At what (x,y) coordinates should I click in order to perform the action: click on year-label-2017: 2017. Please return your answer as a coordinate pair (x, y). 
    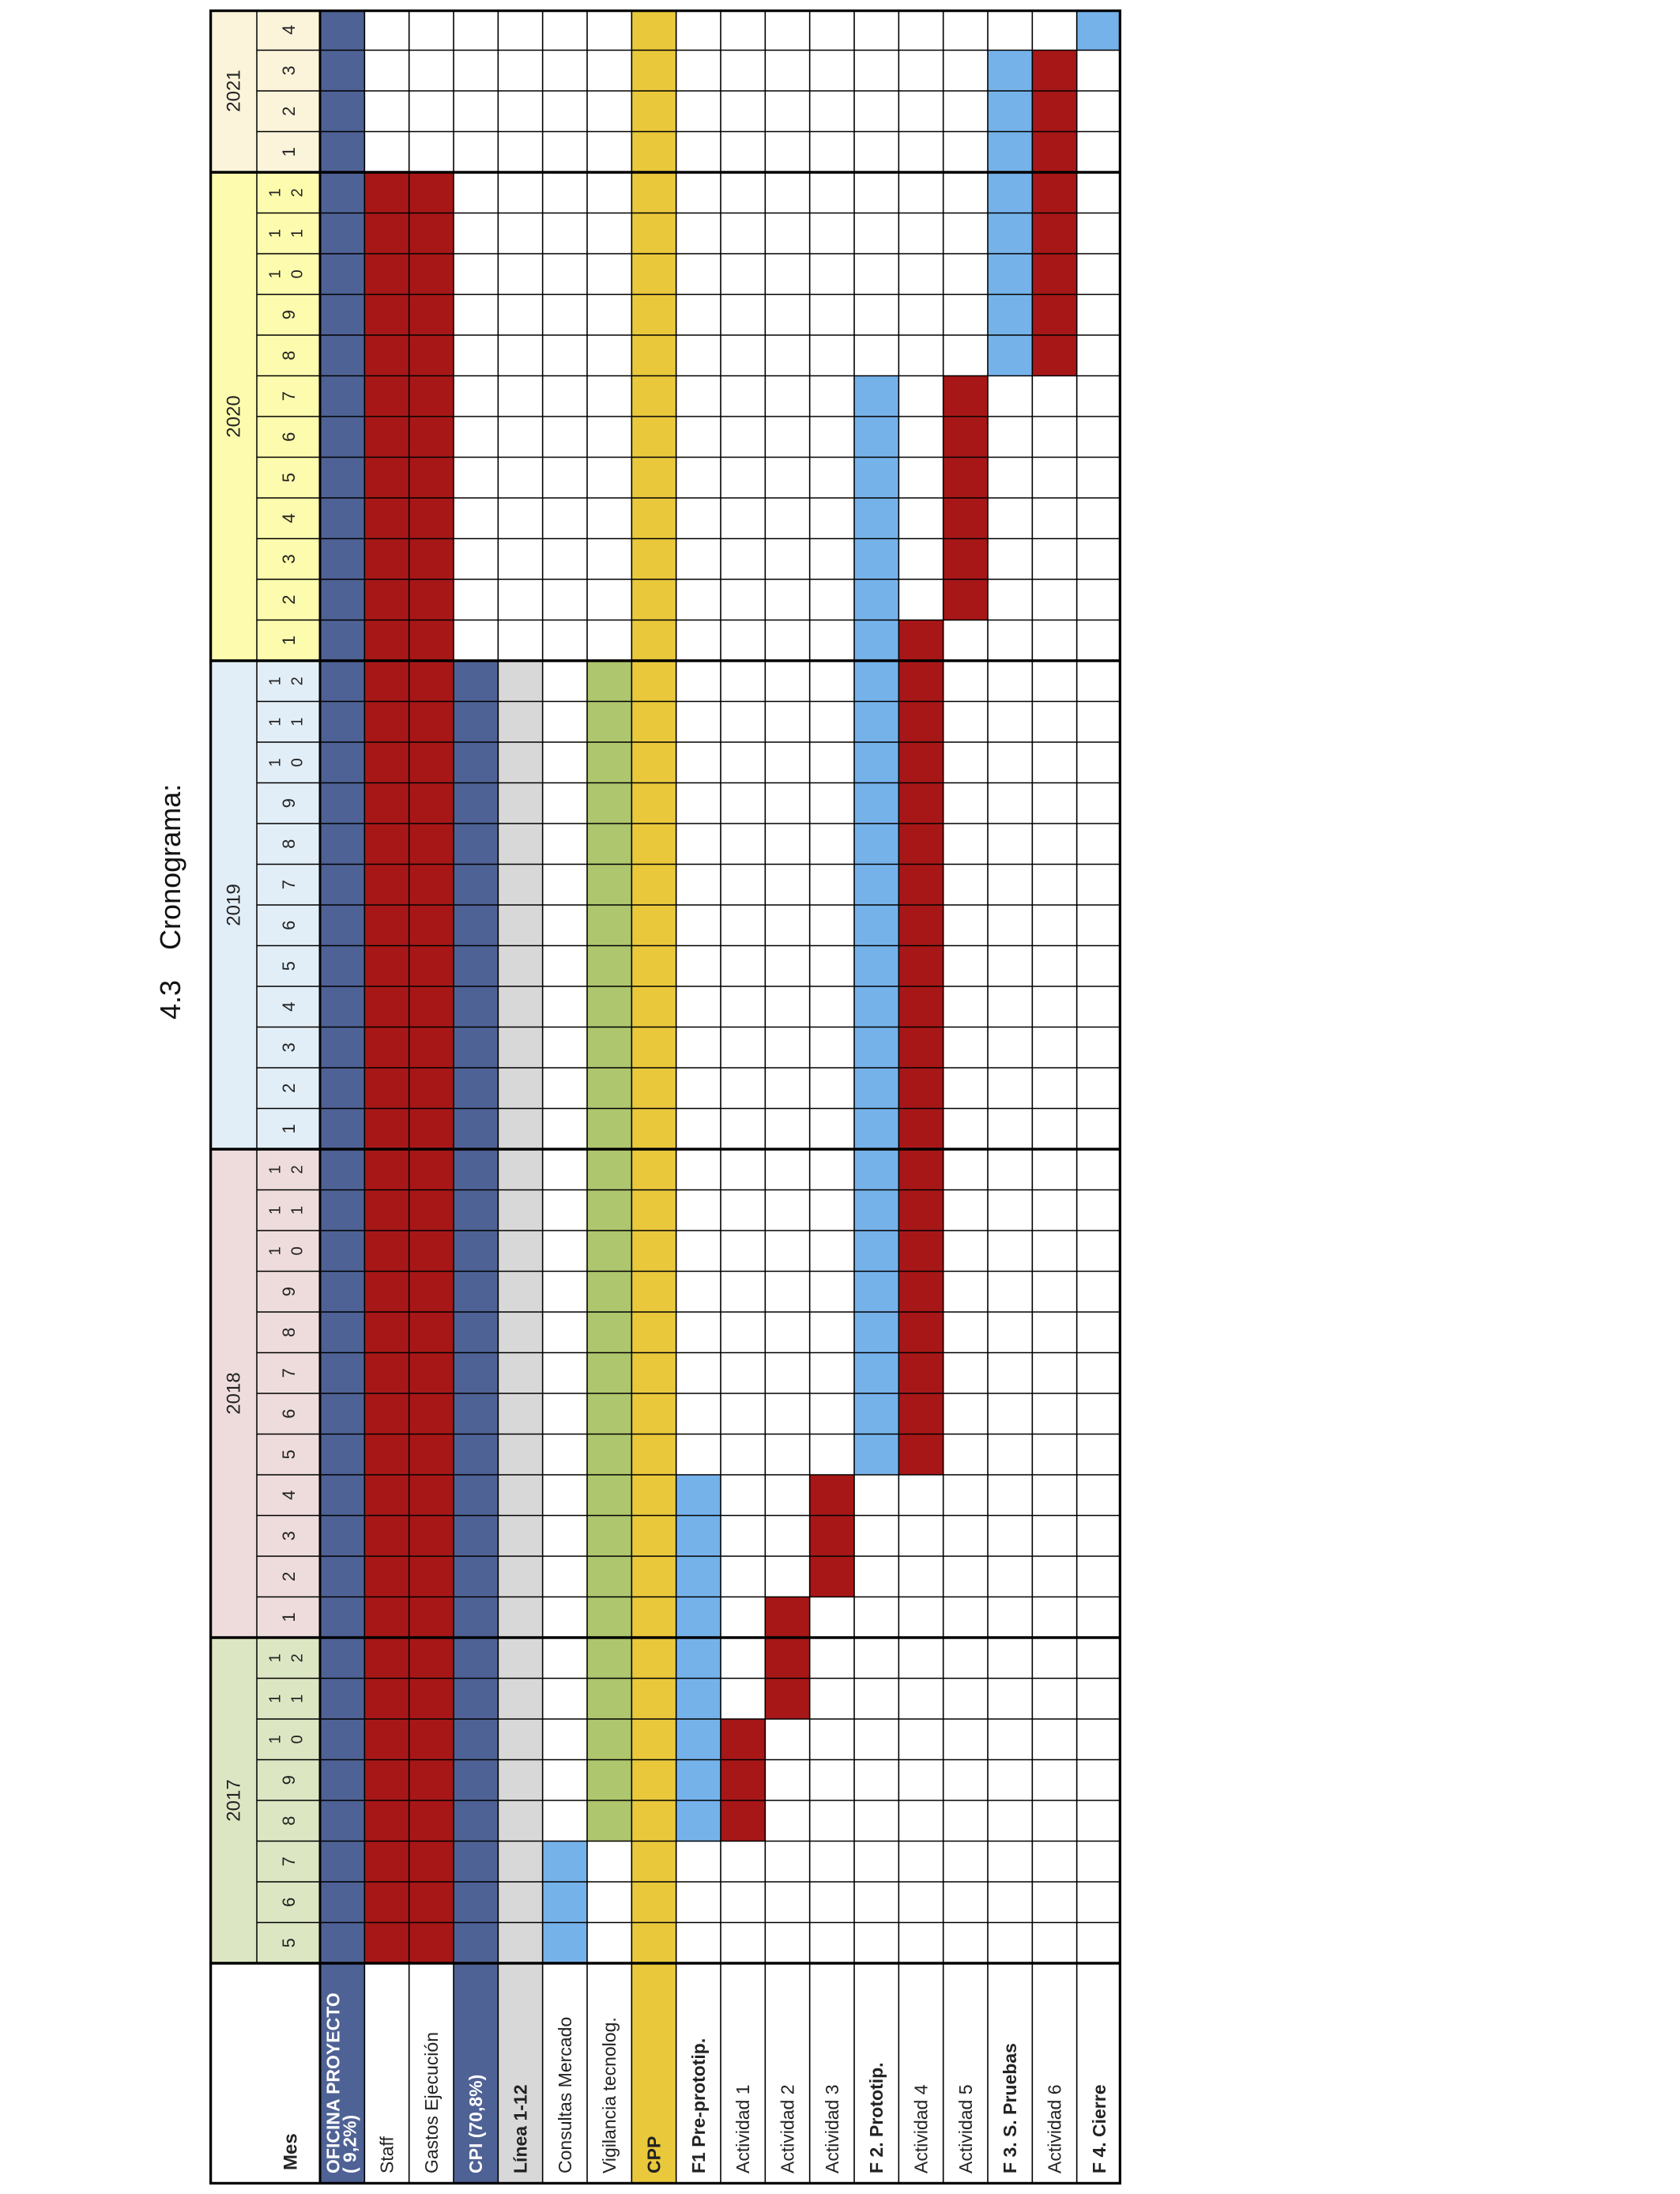
    Looking at the image, I should click on (233, 1800).